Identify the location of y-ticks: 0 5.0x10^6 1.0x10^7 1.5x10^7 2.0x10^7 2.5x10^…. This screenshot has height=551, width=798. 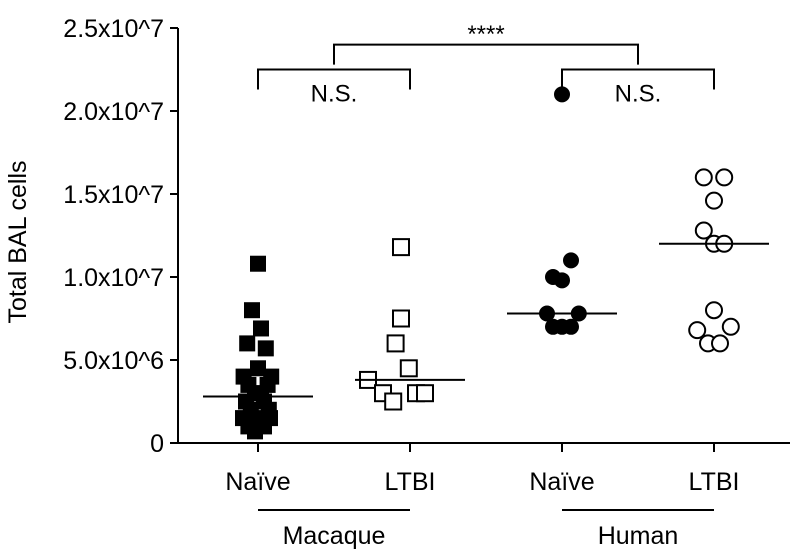
(120, 236).